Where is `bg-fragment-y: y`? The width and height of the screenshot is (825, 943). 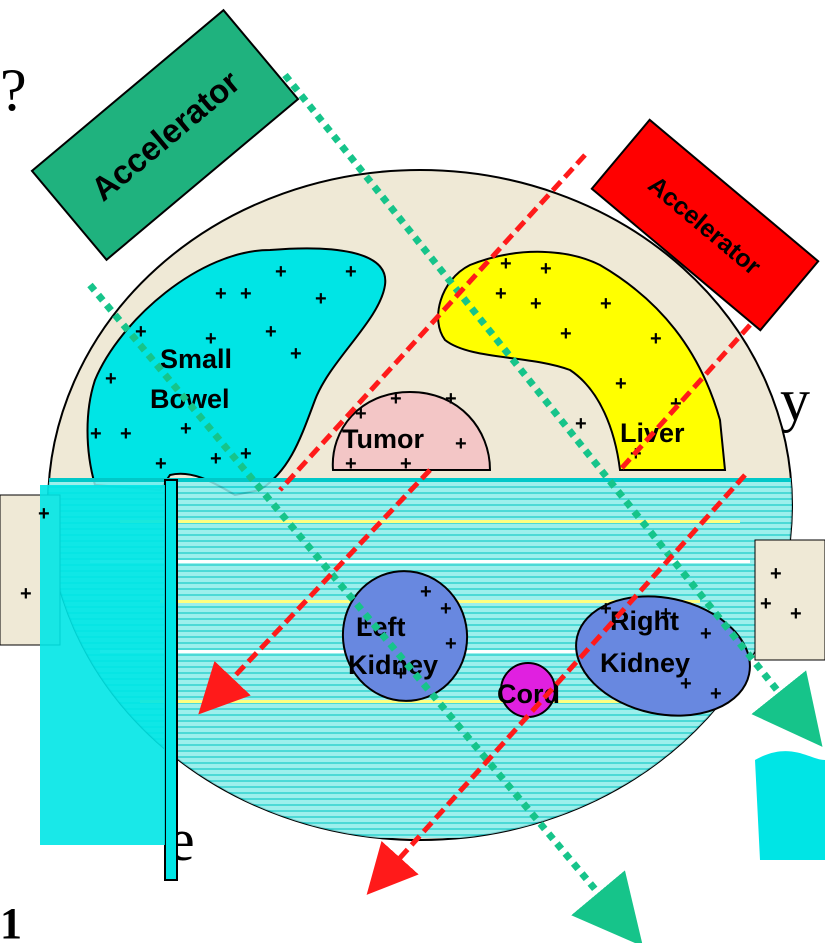 bg-fragment-y: y is located at coordinates (795, 400).